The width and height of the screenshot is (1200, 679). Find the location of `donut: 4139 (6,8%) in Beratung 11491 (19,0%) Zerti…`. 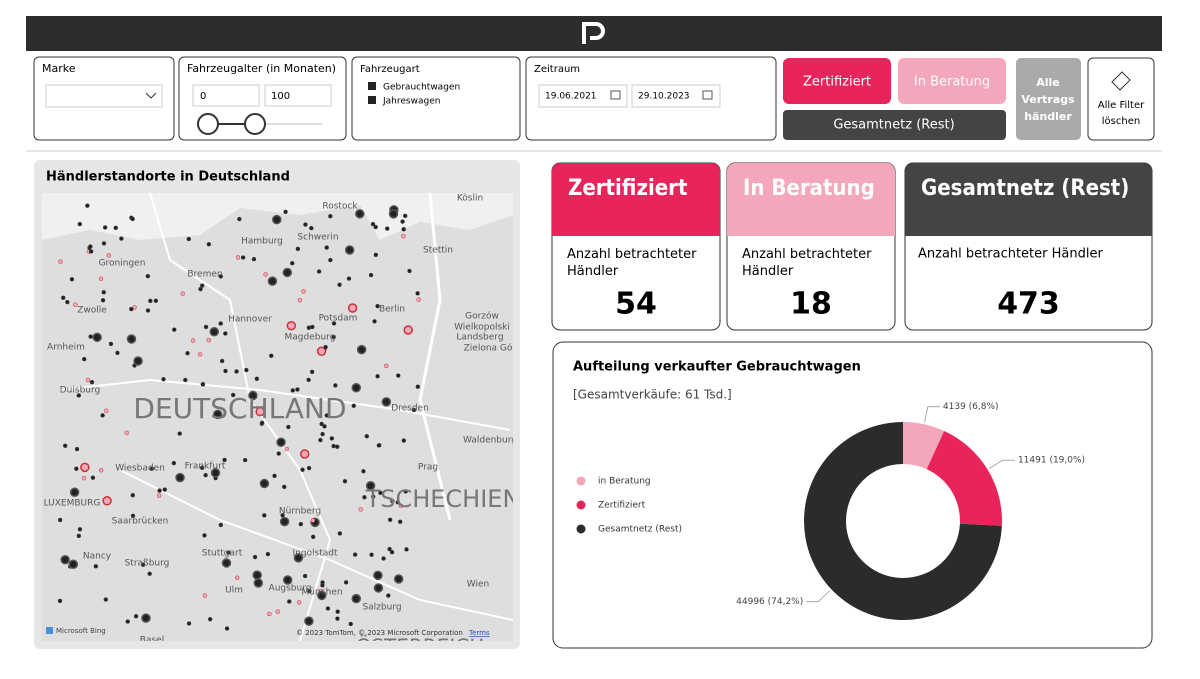

donut: 4139 (6,8%) in Beratung 11491 (19,0%) Zerti… is located at coordinates (830, 511).